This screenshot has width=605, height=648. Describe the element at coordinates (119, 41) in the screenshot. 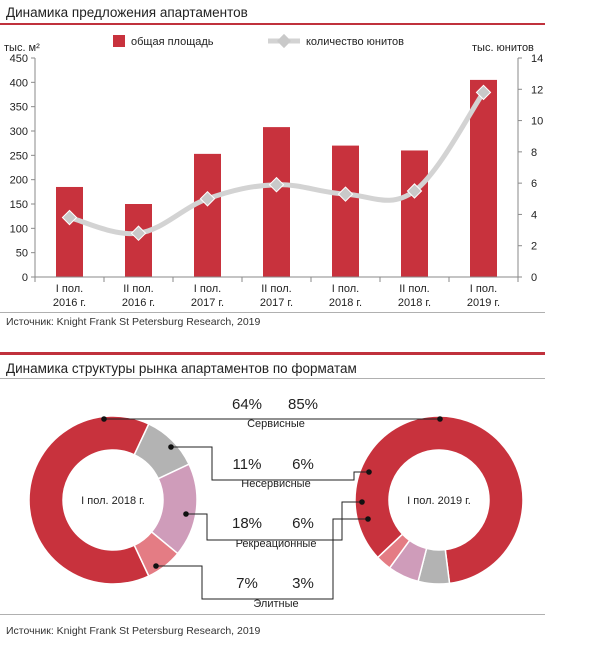

I see `legend-bar-swatch` at that location.